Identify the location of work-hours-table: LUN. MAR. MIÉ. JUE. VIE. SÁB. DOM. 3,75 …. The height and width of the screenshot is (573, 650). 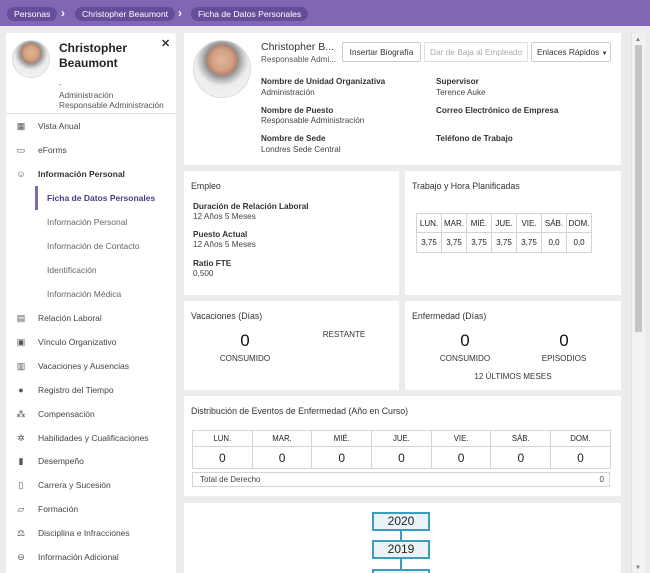
(504, 233).